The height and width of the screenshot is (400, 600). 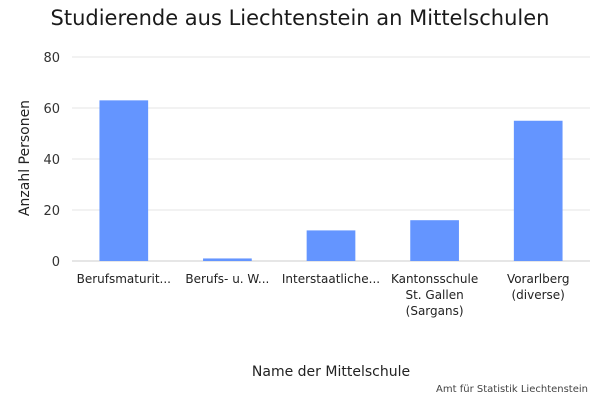 What do you see at coordinates (51, 211) in the screenshot?
I see `y-tick-label: 20` at bounding box center [51, 211].